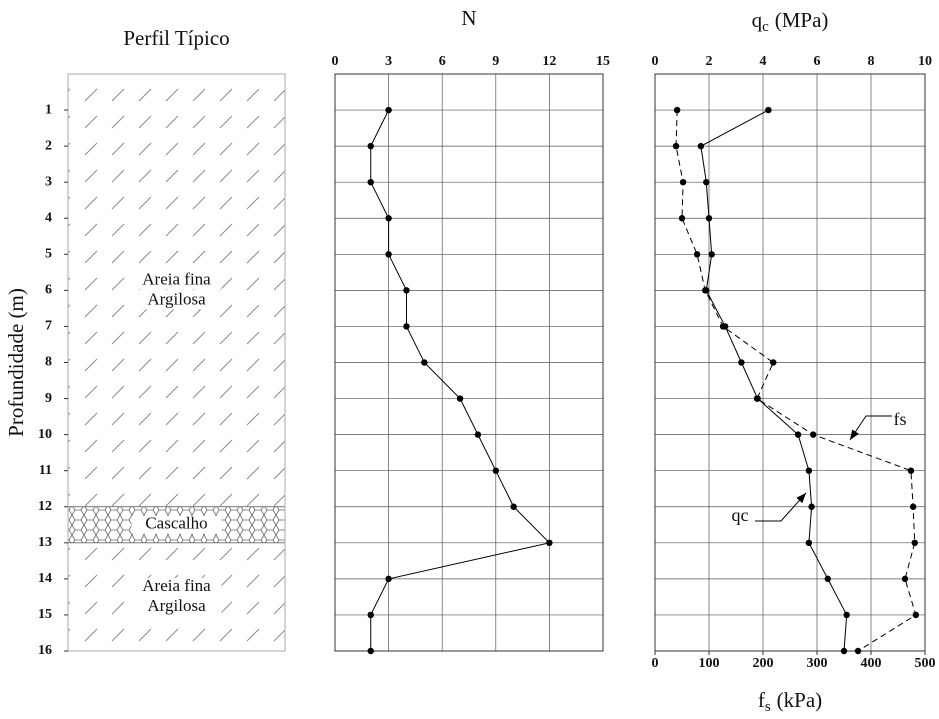 This screenshot has height=719, width=939. Describe the element at coordinates (925, 61) in the screenshot. I see `x-tick-label: 10` at that location.